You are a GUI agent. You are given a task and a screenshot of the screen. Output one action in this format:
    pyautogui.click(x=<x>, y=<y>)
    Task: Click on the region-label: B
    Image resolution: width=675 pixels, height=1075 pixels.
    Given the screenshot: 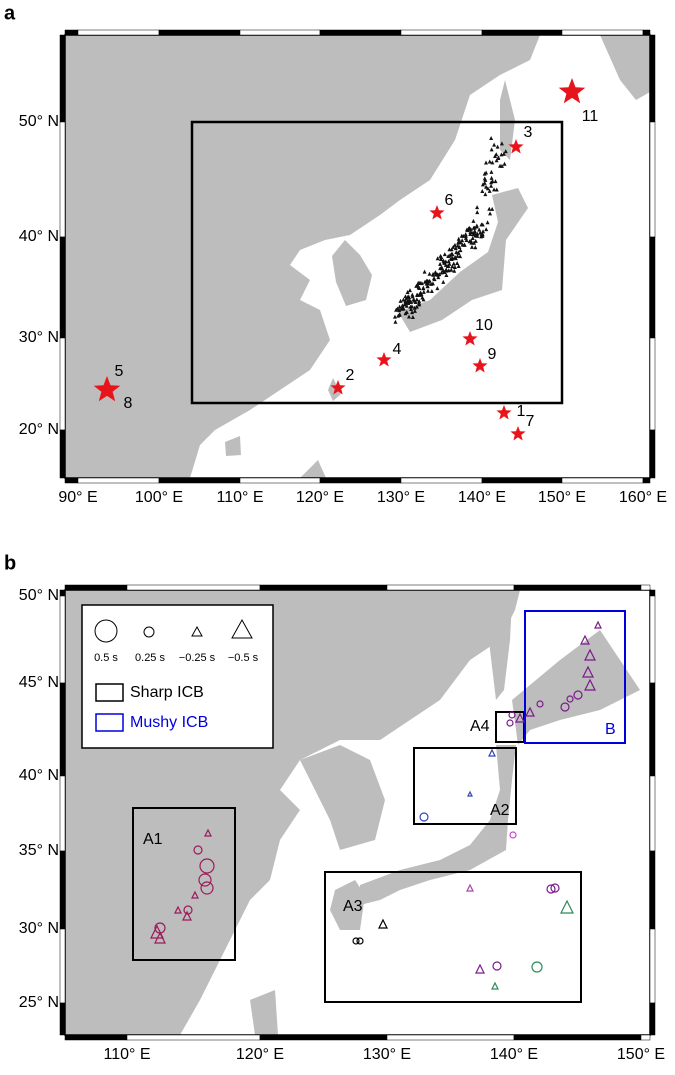 What is the action you would take?
    pyautogui.click(x=610, y=729)
    